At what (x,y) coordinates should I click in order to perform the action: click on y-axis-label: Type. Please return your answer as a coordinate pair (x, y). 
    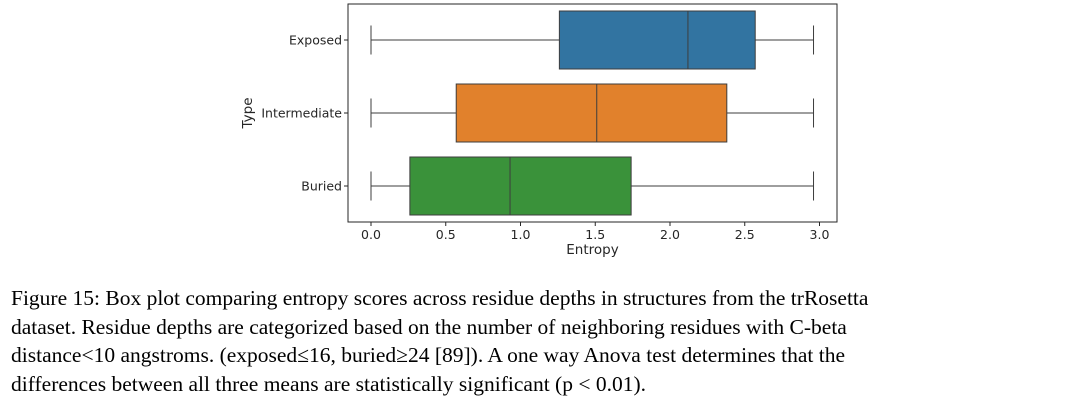
    Looking at the image, I should click on (248, 113).